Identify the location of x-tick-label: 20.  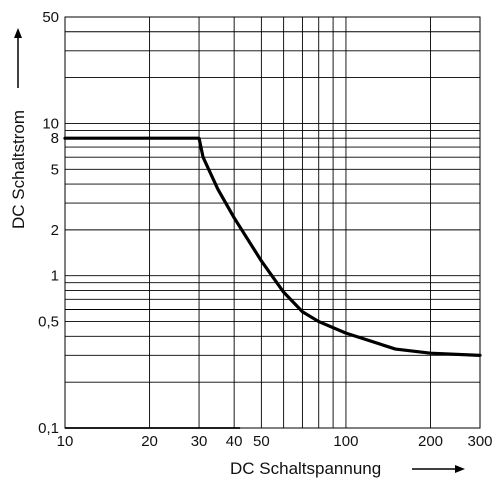
(149, 441).